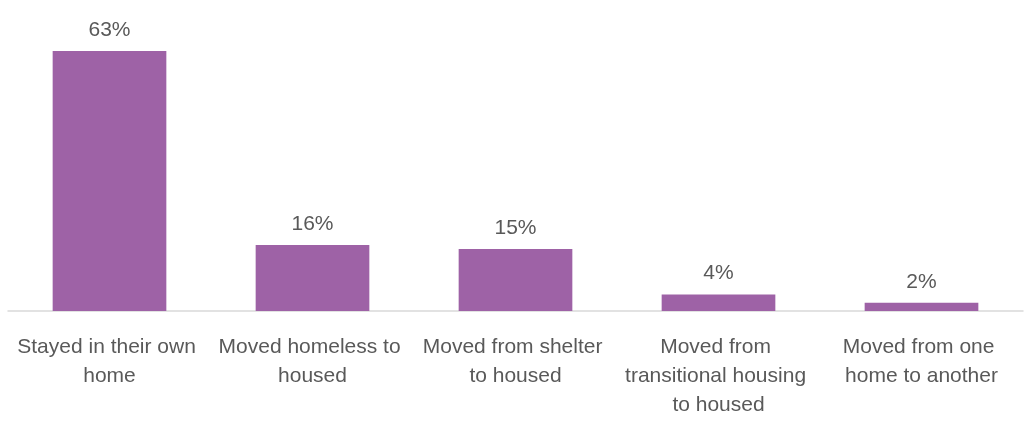 Image resolution: width=1025 pixels, height=440 pixels. I want to click on x-tick-label: Moved homeless to housed, so click(312, 360).